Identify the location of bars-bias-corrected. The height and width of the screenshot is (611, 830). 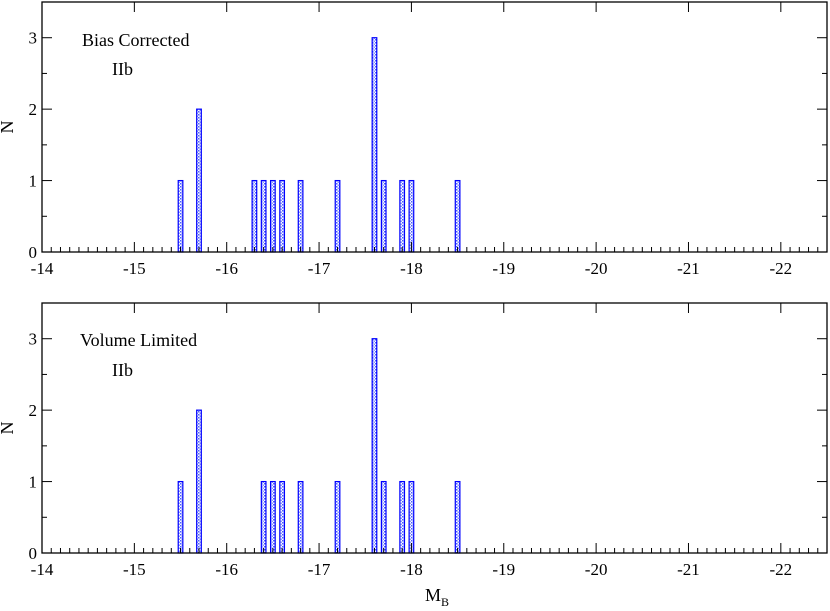
(319, 145).